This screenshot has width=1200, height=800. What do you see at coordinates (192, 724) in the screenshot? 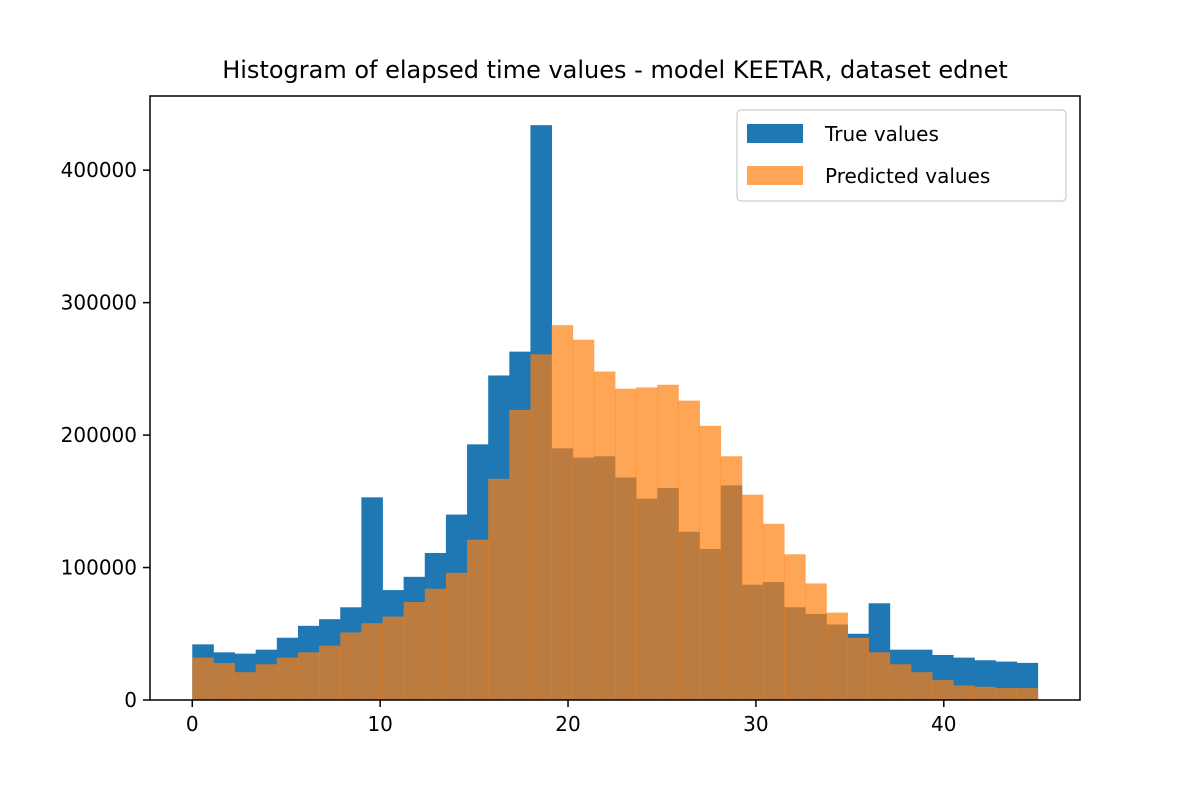
I see `x-tick-label: 0` at bounding box center [192, 724].